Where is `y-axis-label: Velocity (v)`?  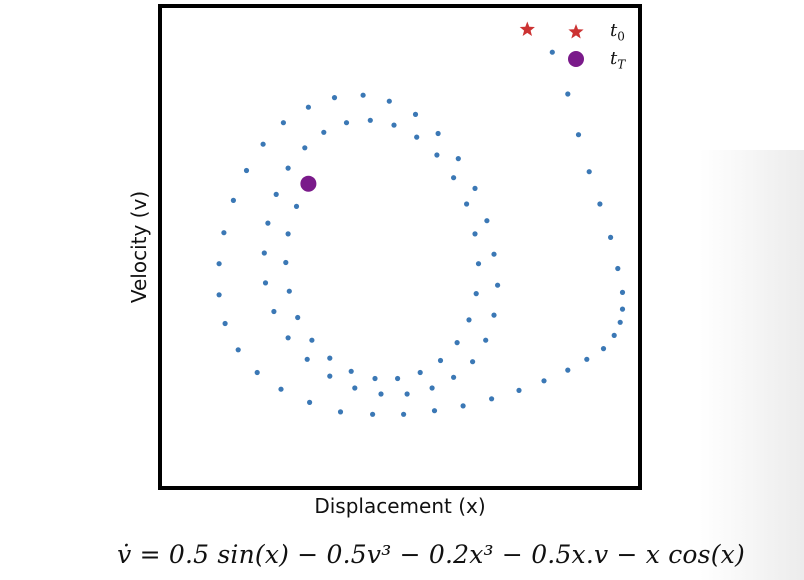
y-axis-label: Velocity (v) is located at coordinates (139, 247).